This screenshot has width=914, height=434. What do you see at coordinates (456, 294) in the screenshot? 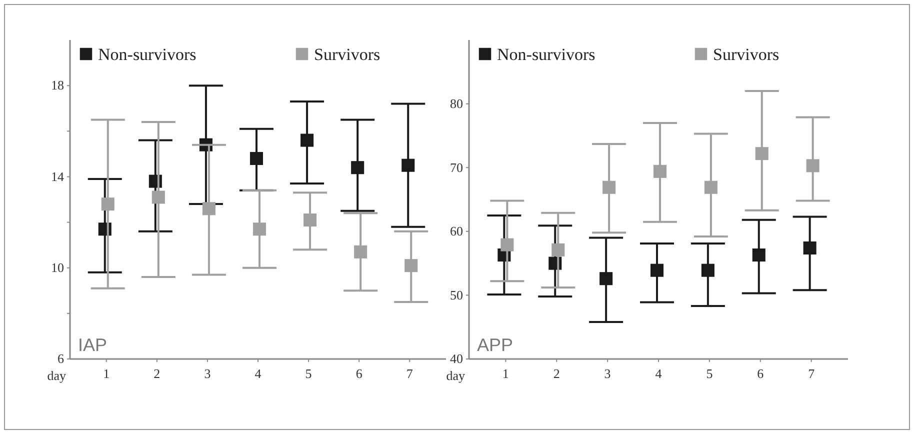
I see `y-tick-label: 50` at bounding box center [456, 294].